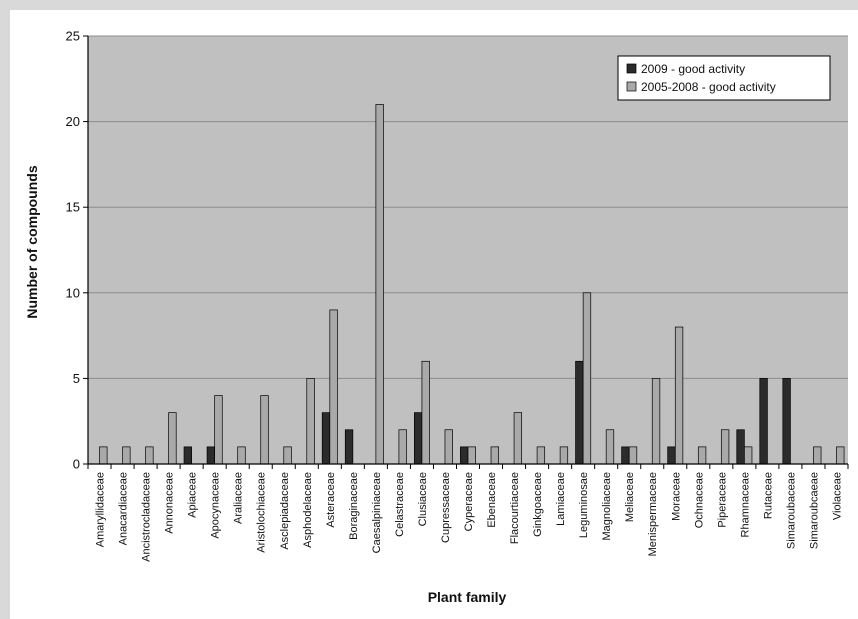  Describe the element at coordinates (538, 504) in the screenshot. I see `x-tick-label: Ginkgoaceae` at that location.